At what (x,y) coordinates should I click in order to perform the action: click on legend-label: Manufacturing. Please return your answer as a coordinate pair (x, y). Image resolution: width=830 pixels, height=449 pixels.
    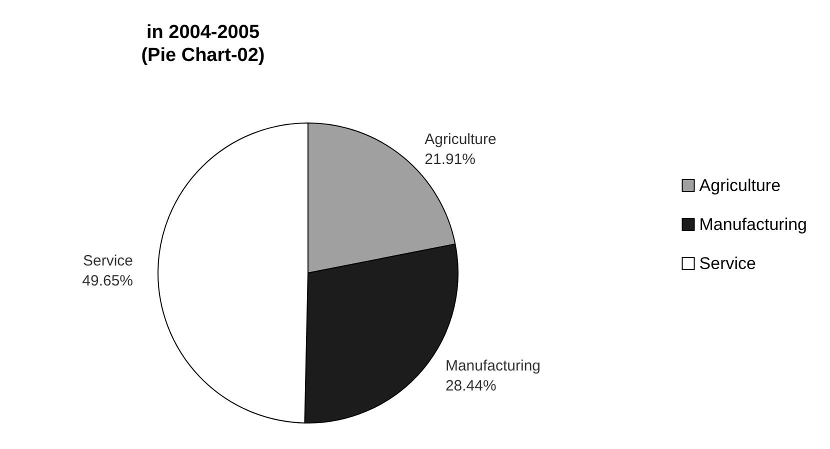
    Looking at the image, I should click on (753, 224).